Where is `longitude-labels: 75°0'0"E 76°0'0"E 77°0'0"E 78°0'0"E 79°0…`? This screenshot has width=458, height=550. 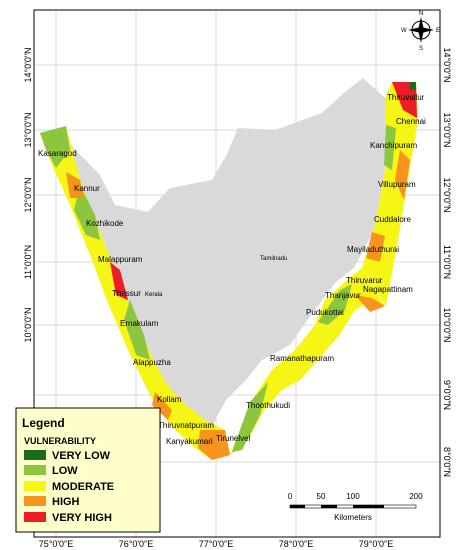
longitude-labels: 75°0'0"E 76°0'0"E 77°0'0"E 78°0'0"E 79°0… is located at coordinates (216, 544).